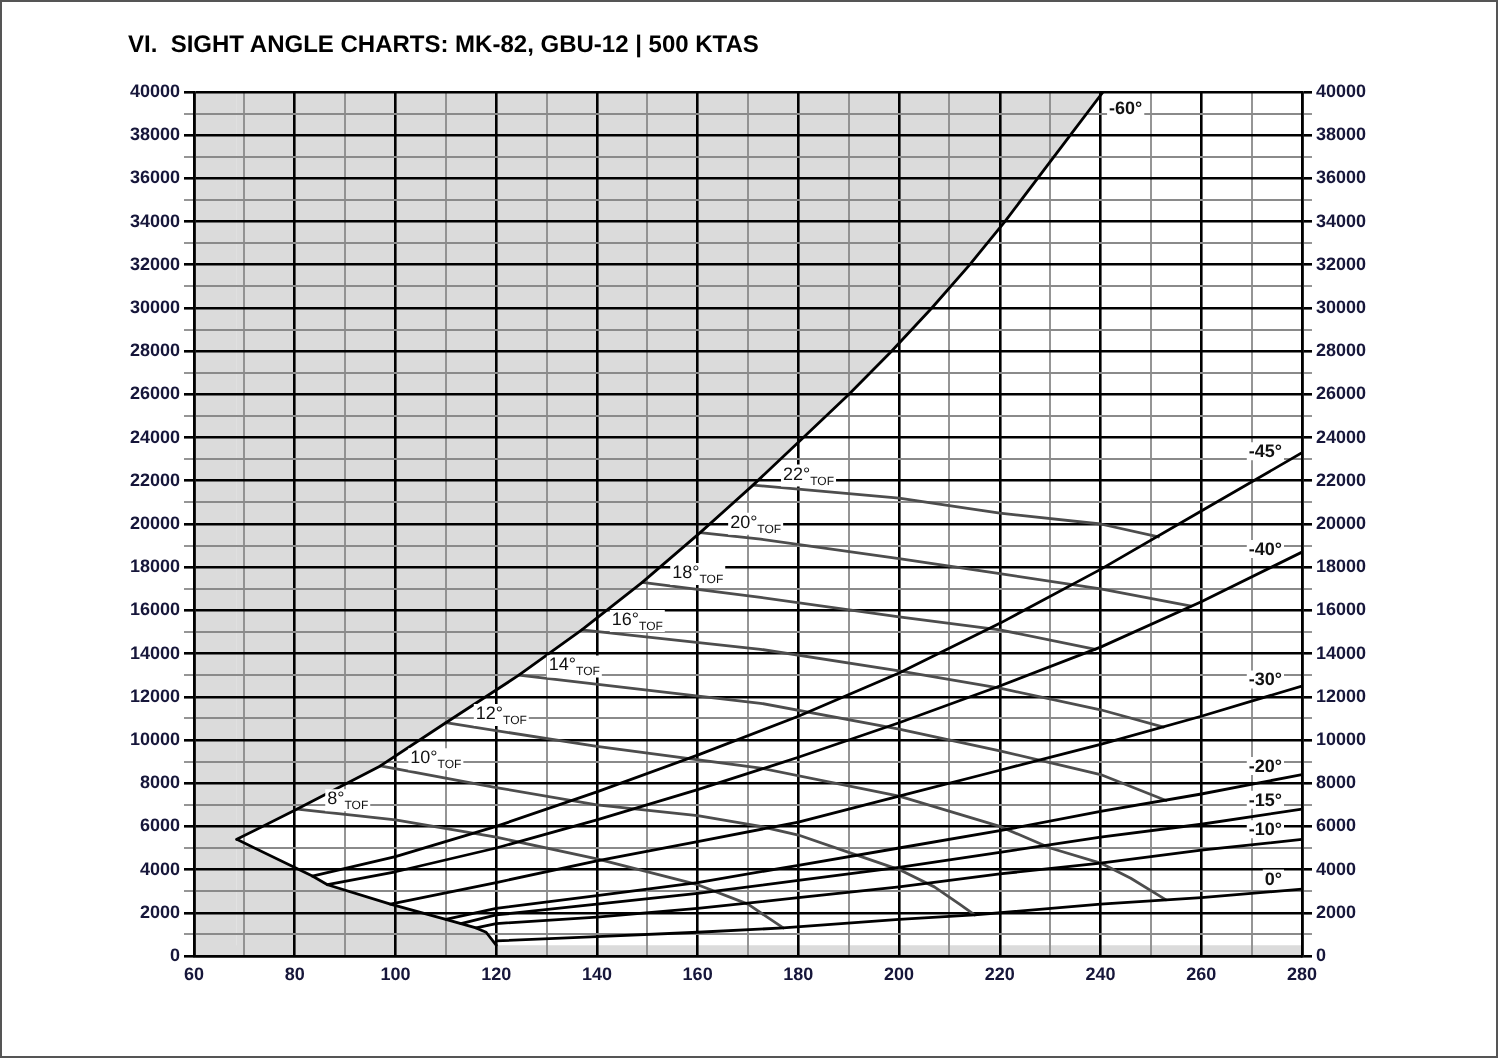 This screenshot has width=1500, height=1060. I want to click on y2-tick-label: 18000, so click(1341, 566).